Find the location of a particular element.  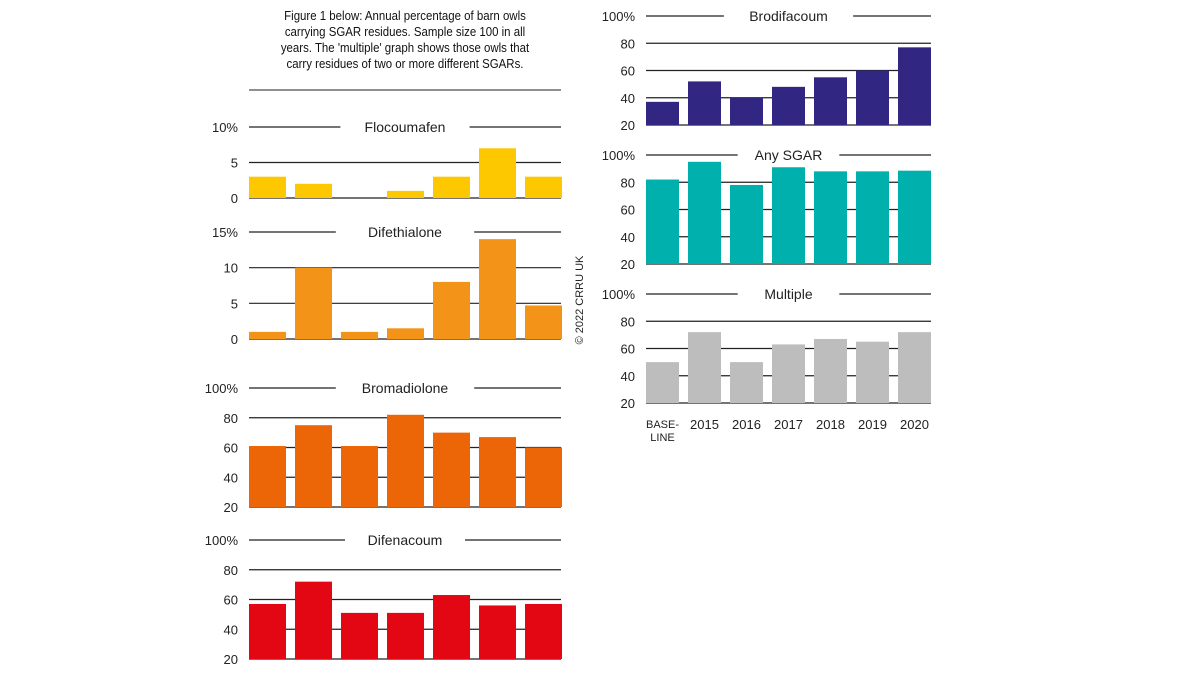

y-tick-label: 10% is located at coordinates (225, 127).